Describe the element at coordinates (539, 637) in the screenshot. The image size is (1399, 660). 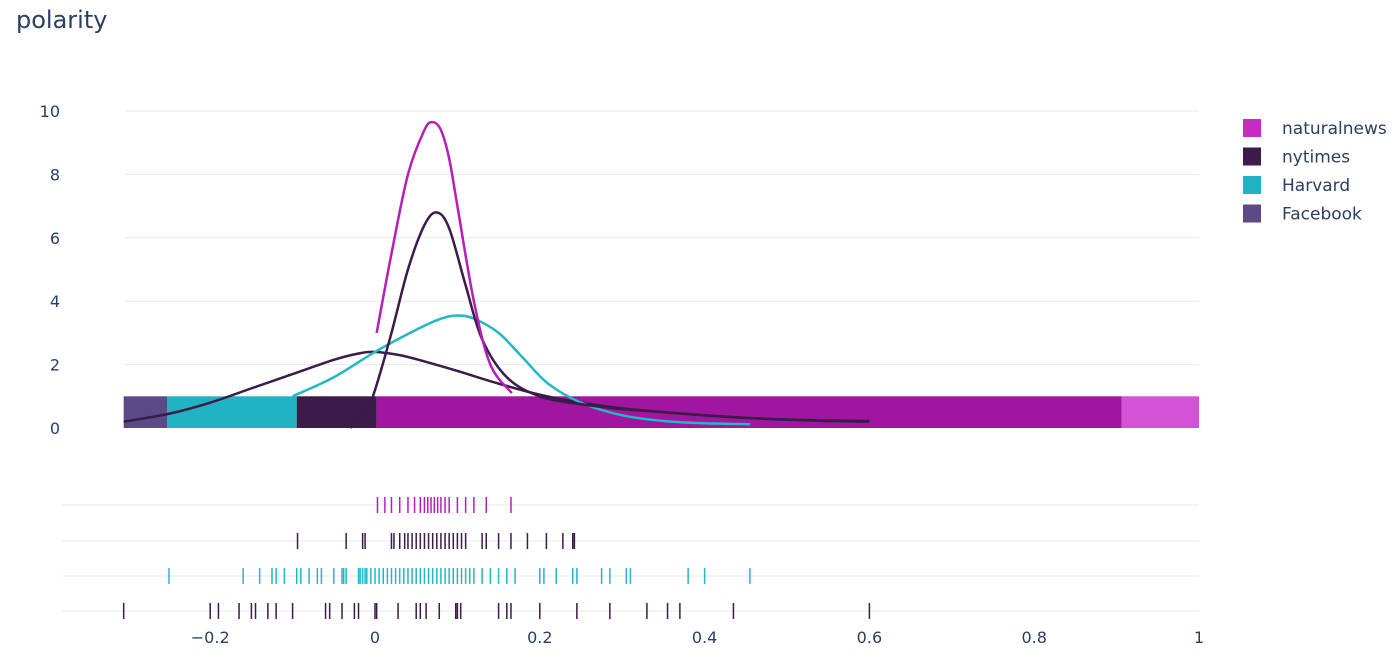
I see `x-tick-label: 0.2` at that location.